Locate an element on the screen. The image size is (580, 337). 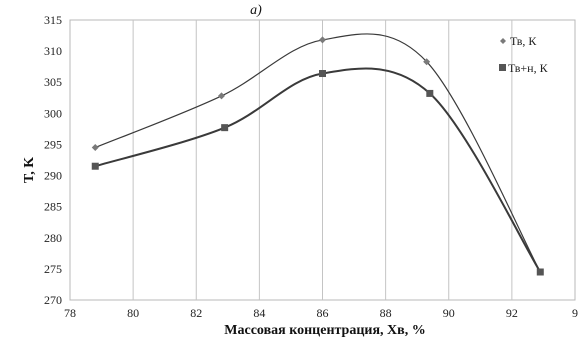
y-tick-label: 295 is located at coordinates (53, 144).